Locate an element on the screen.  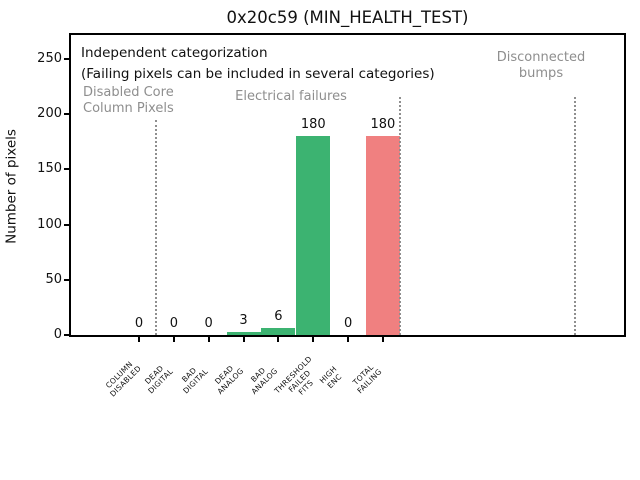
y-tick-label: 0 is located at coordinates (57, 334).